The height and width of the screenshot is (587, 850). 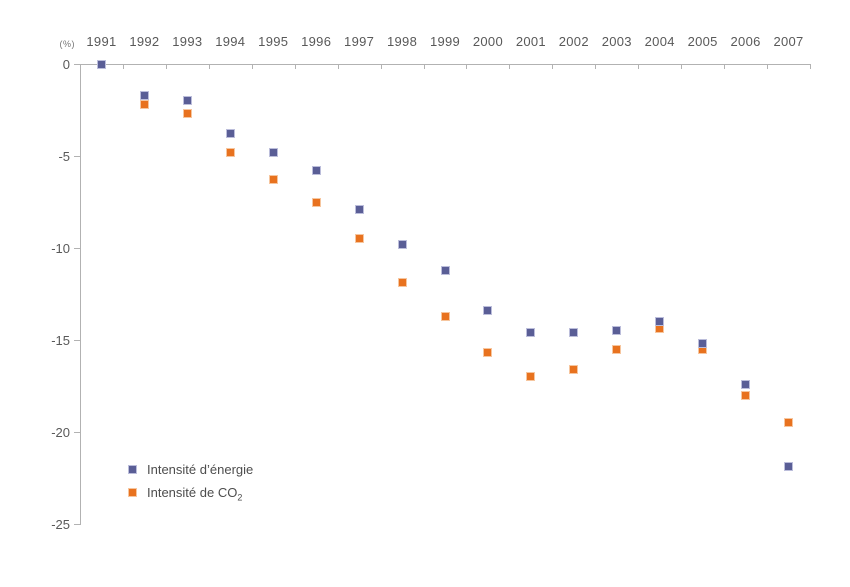 What do you see at coordinates (316, 41) in the screenshot?
I see `x-axis-label: 1996` at bounding box center [316, 41].